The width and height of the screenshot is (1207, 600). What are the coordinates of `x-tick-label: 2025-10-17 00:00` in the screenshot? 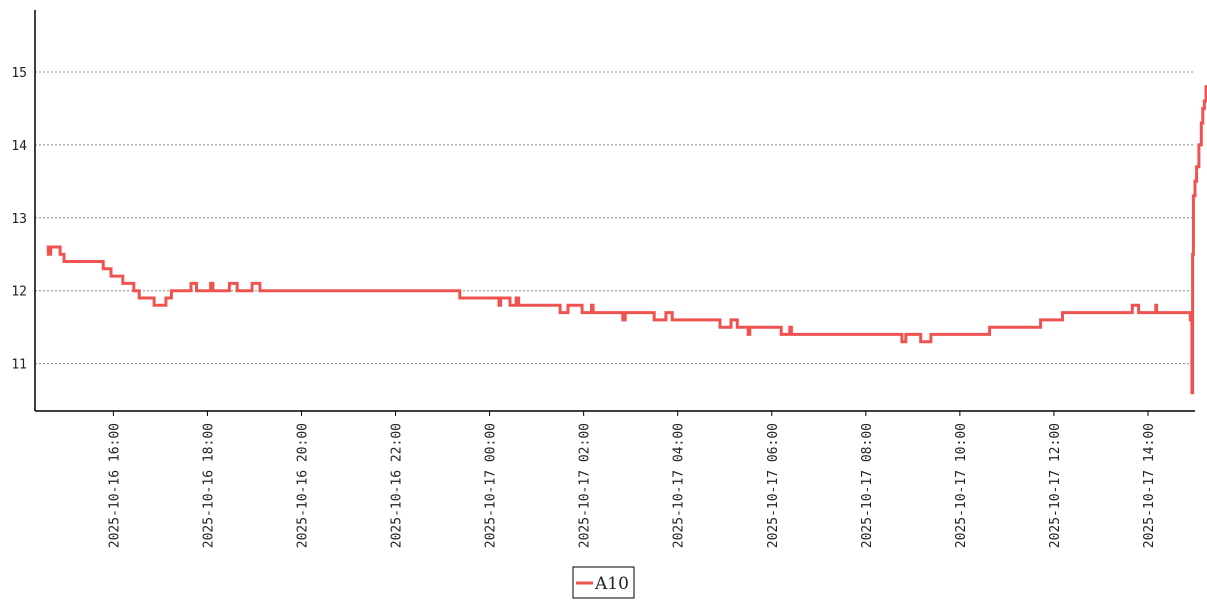 It's located at (491, 485).